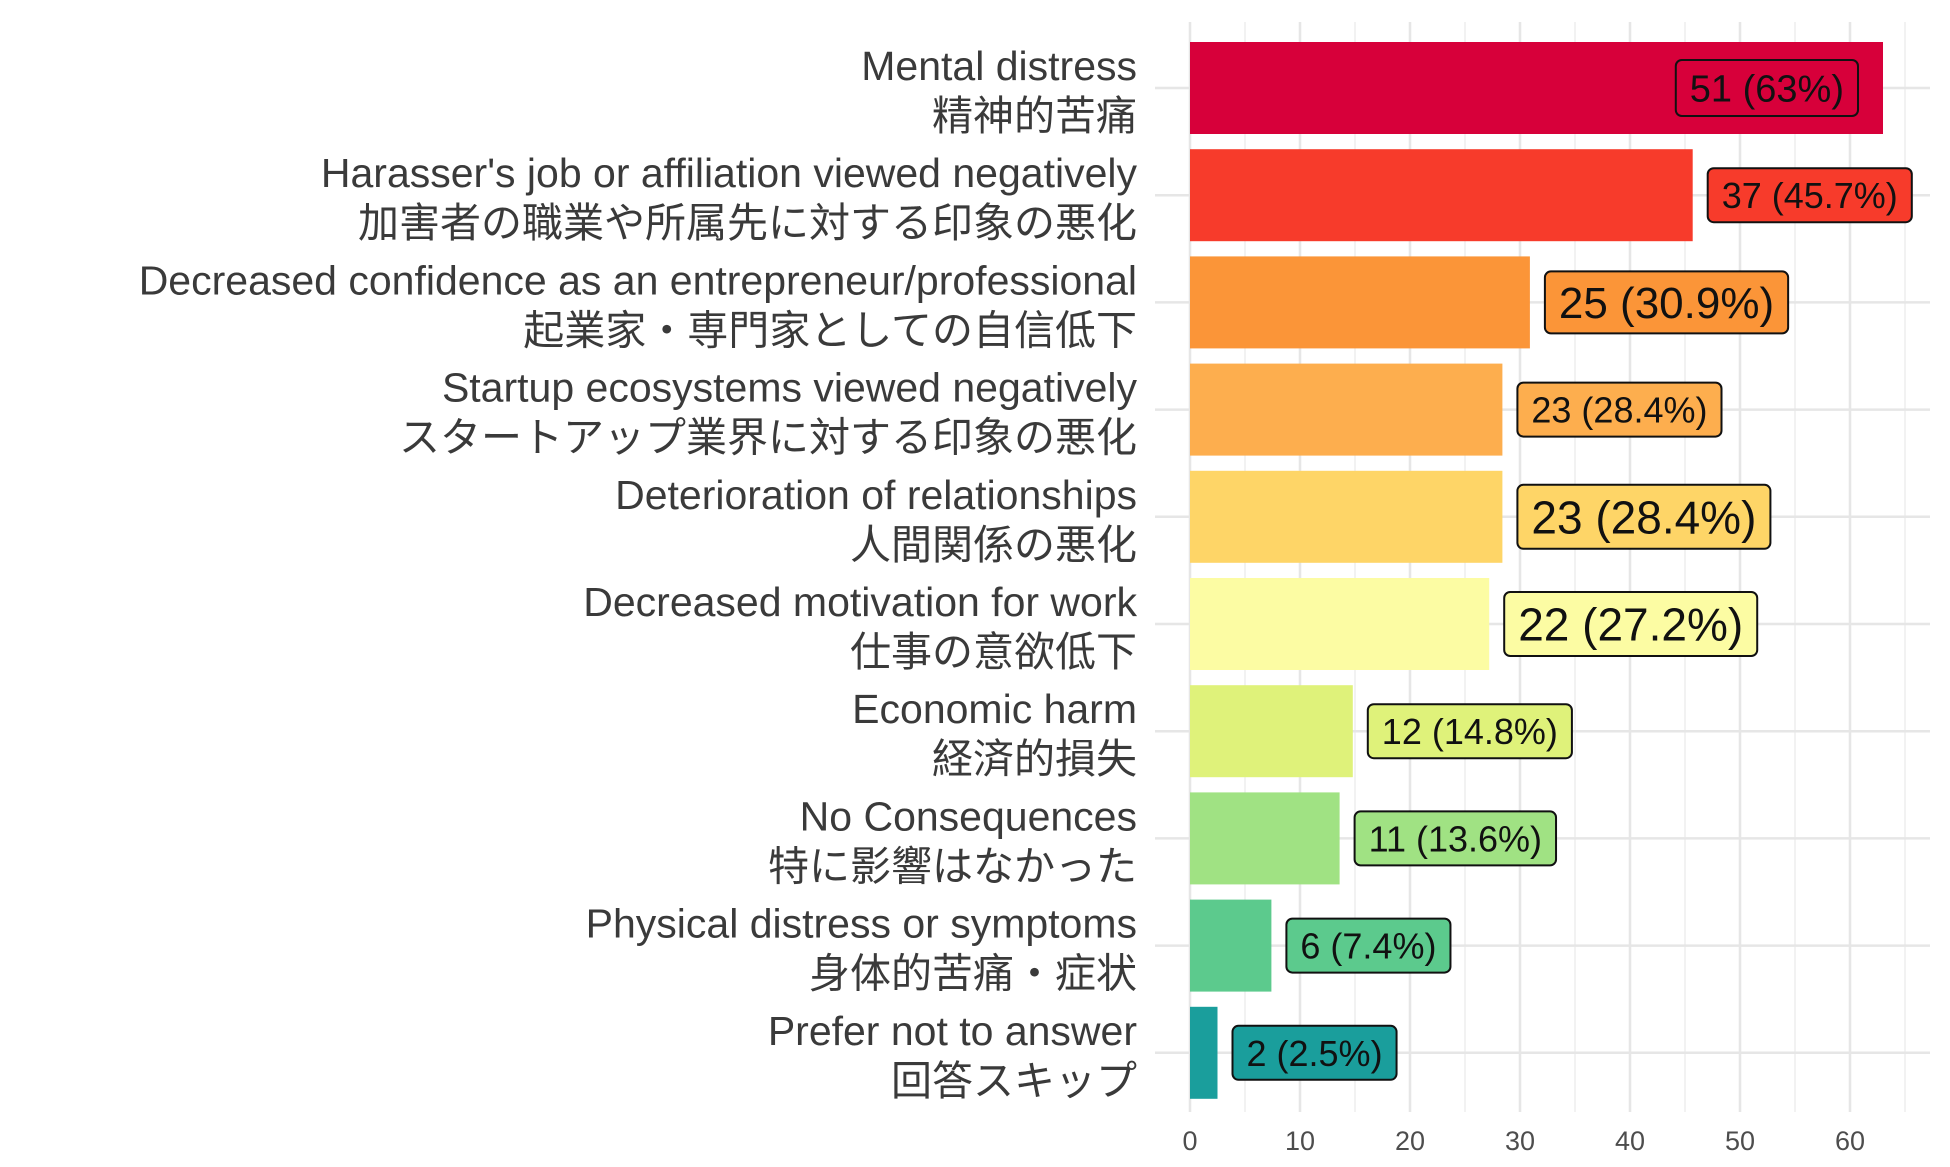 The width and height of the screenshot is (1950, 1167). Describe the element at coordinates (993, 652) in the screenshot. I see `category-label-ja-6: 仕事の意欲低下` at that location.